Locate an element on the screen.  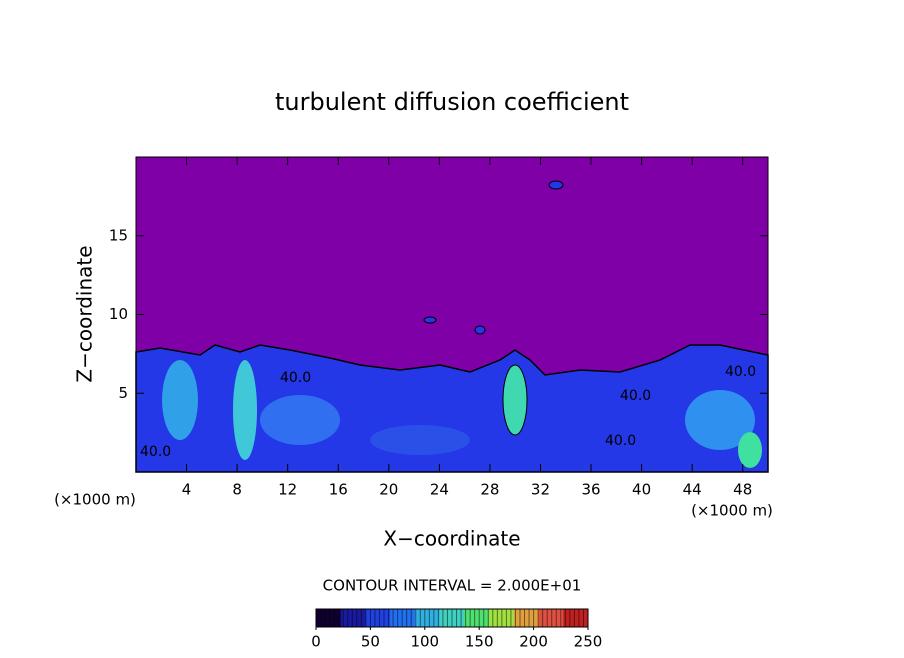
x-tick-label: 20 is located at coordinates (388, 490).